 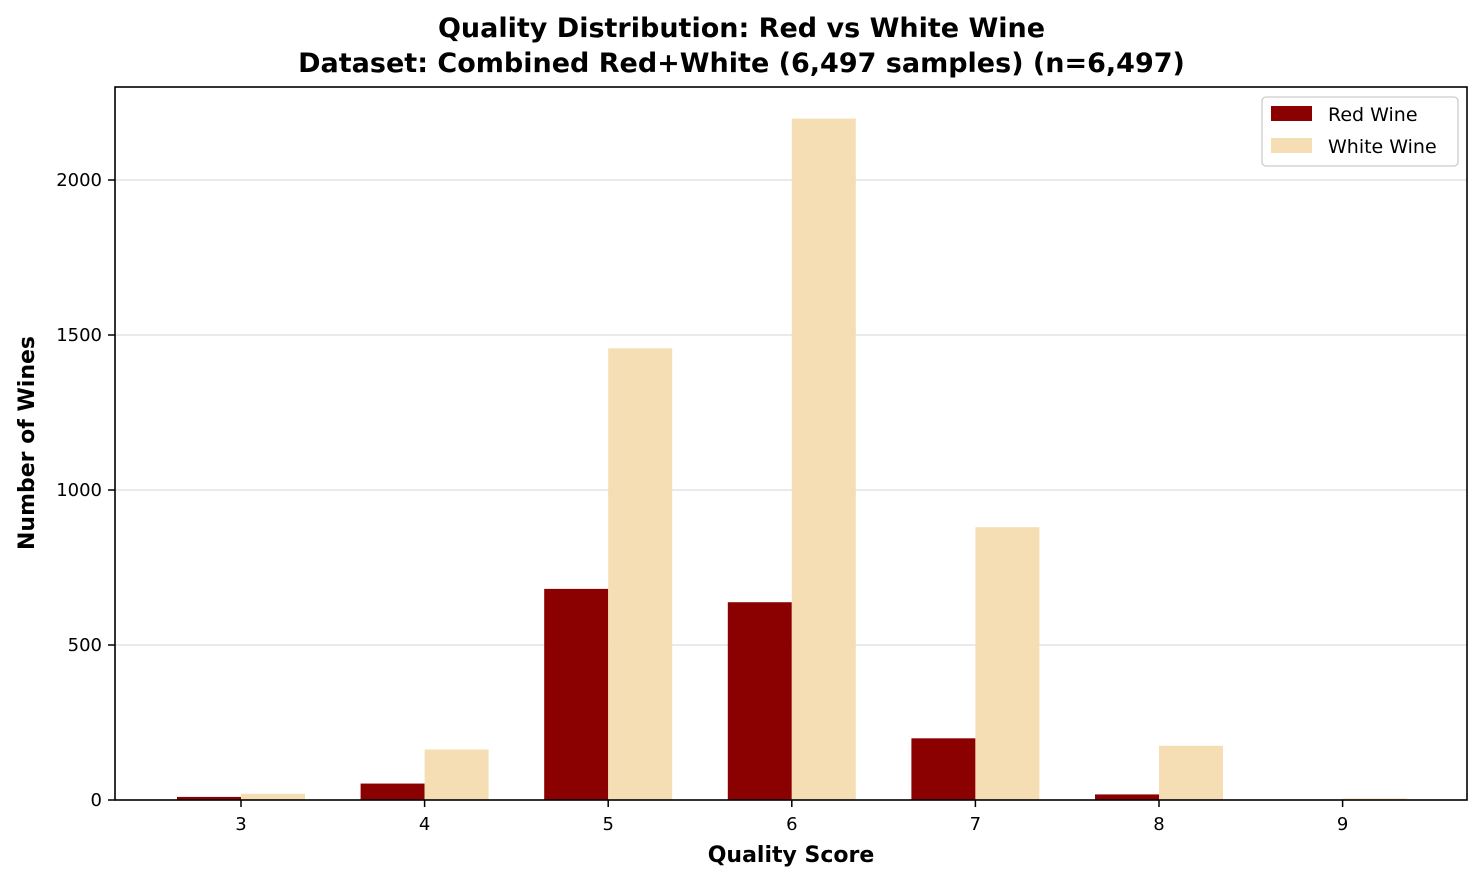 I want to click on y-tick-label: 0, so click(x=96, y=800).